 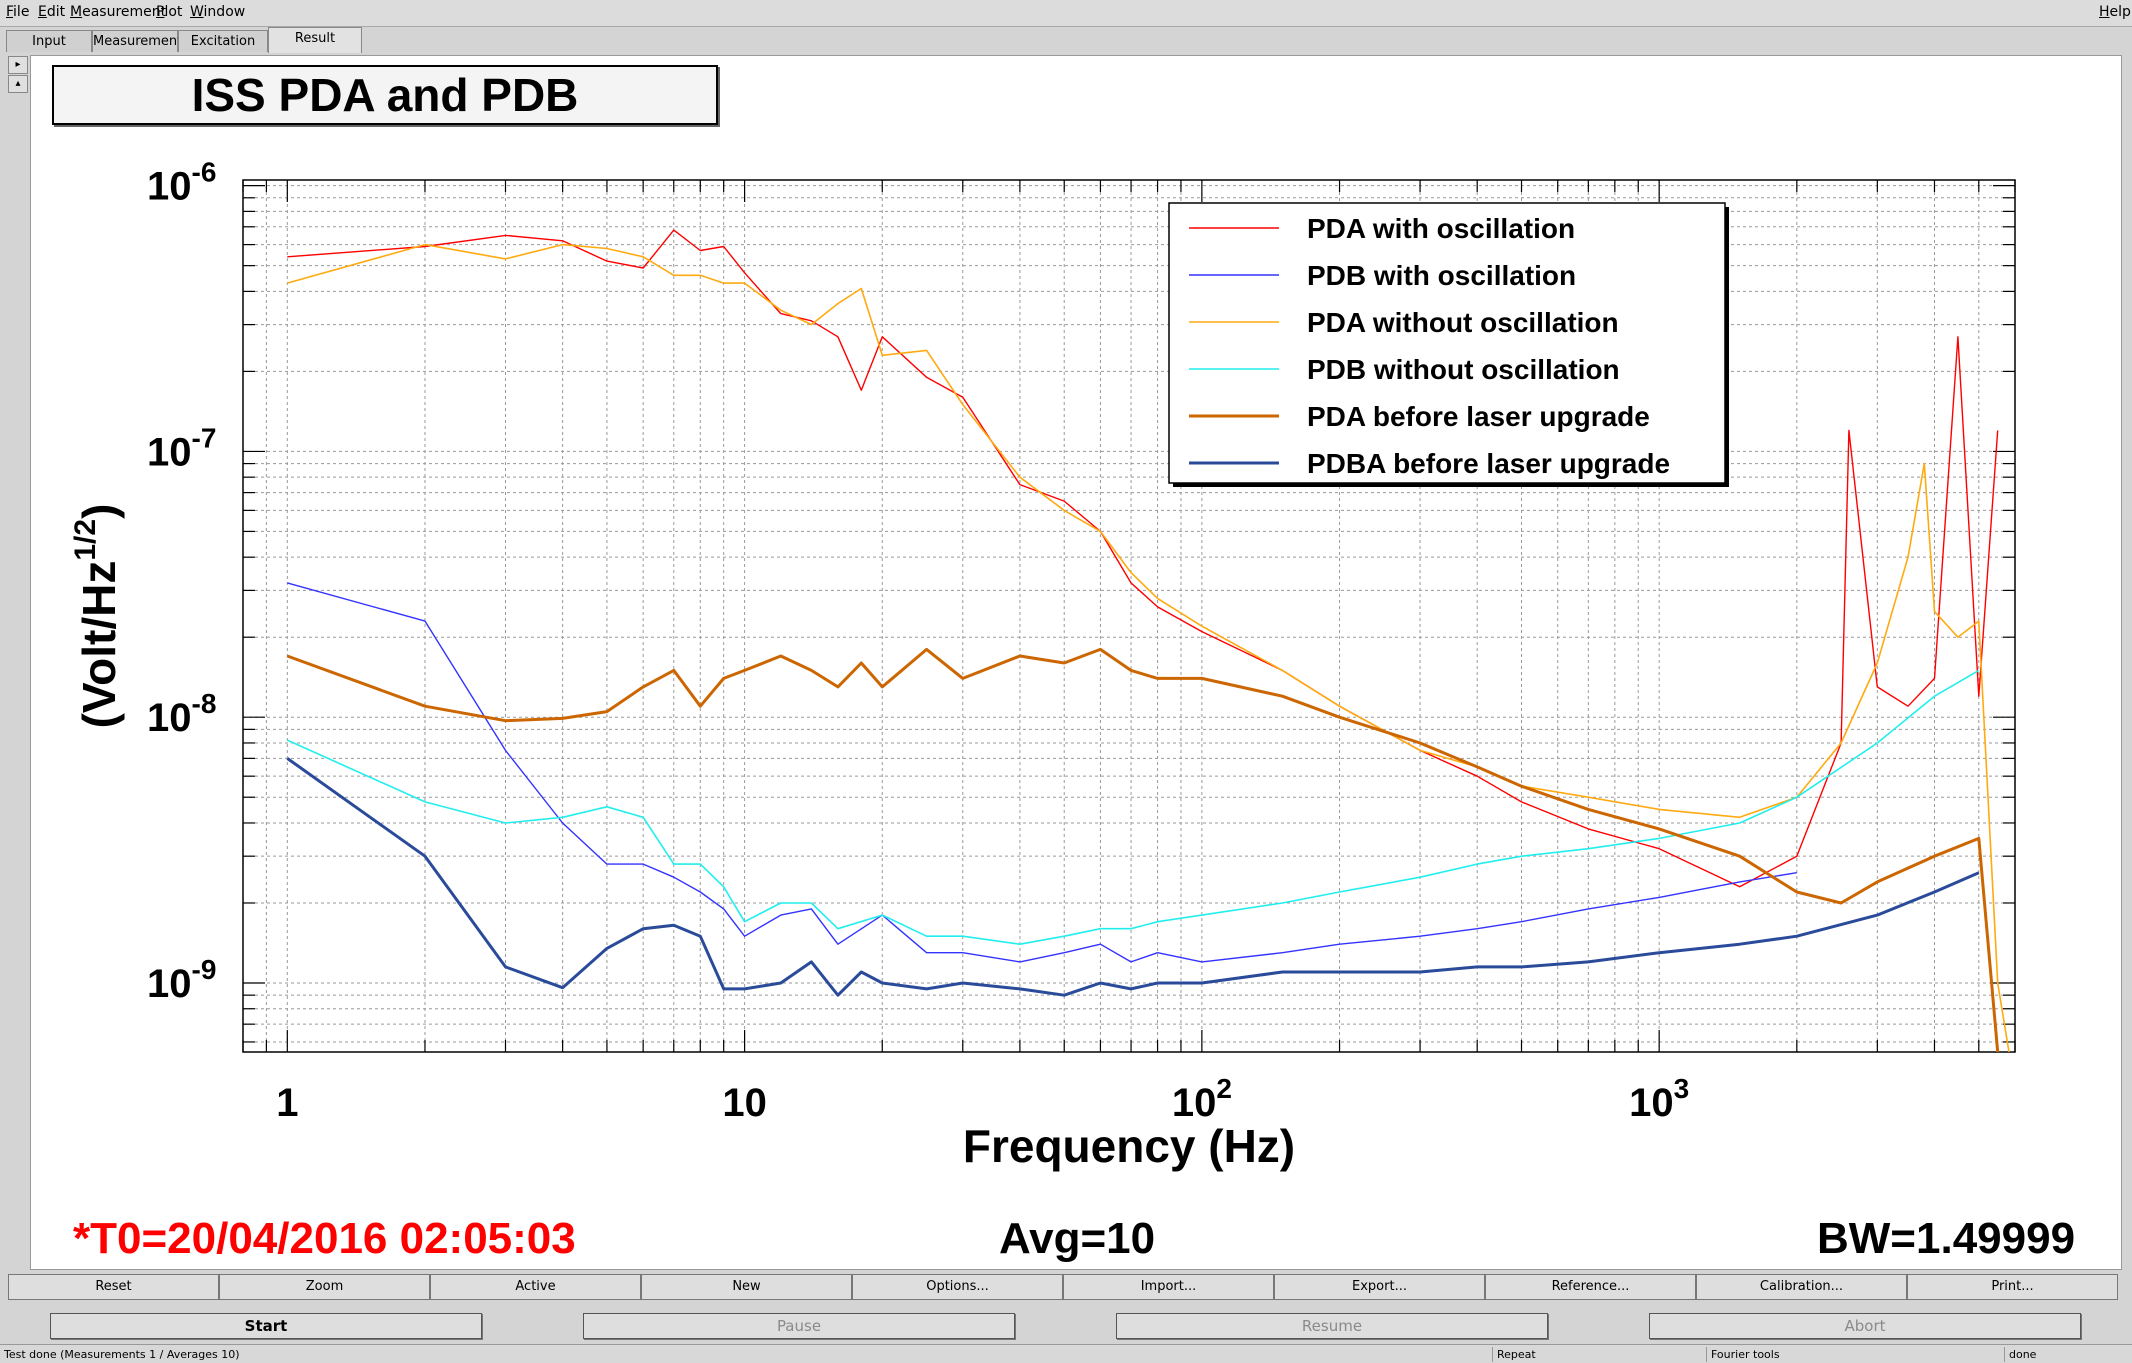 I want to click on start-button: Start, so click(x=266, y=1326).